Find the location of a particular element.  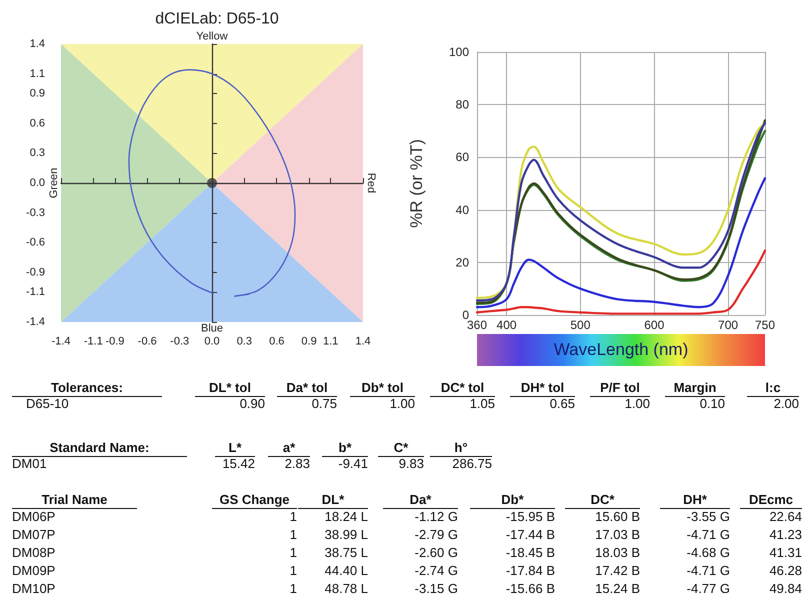

text: DM09P 1 44.40 L -2.74 G -17.84 B 17.42 B -4.71 G 46.28 is located at coordinates (407, 570).